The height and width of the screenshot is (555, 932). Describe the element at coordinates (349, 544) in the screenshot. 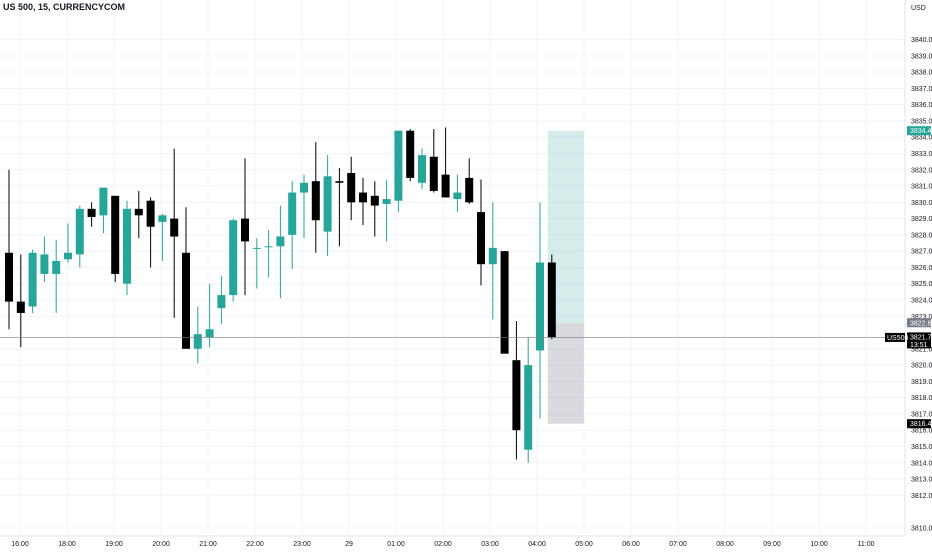

I see `time-tick-label: 29` at that location.